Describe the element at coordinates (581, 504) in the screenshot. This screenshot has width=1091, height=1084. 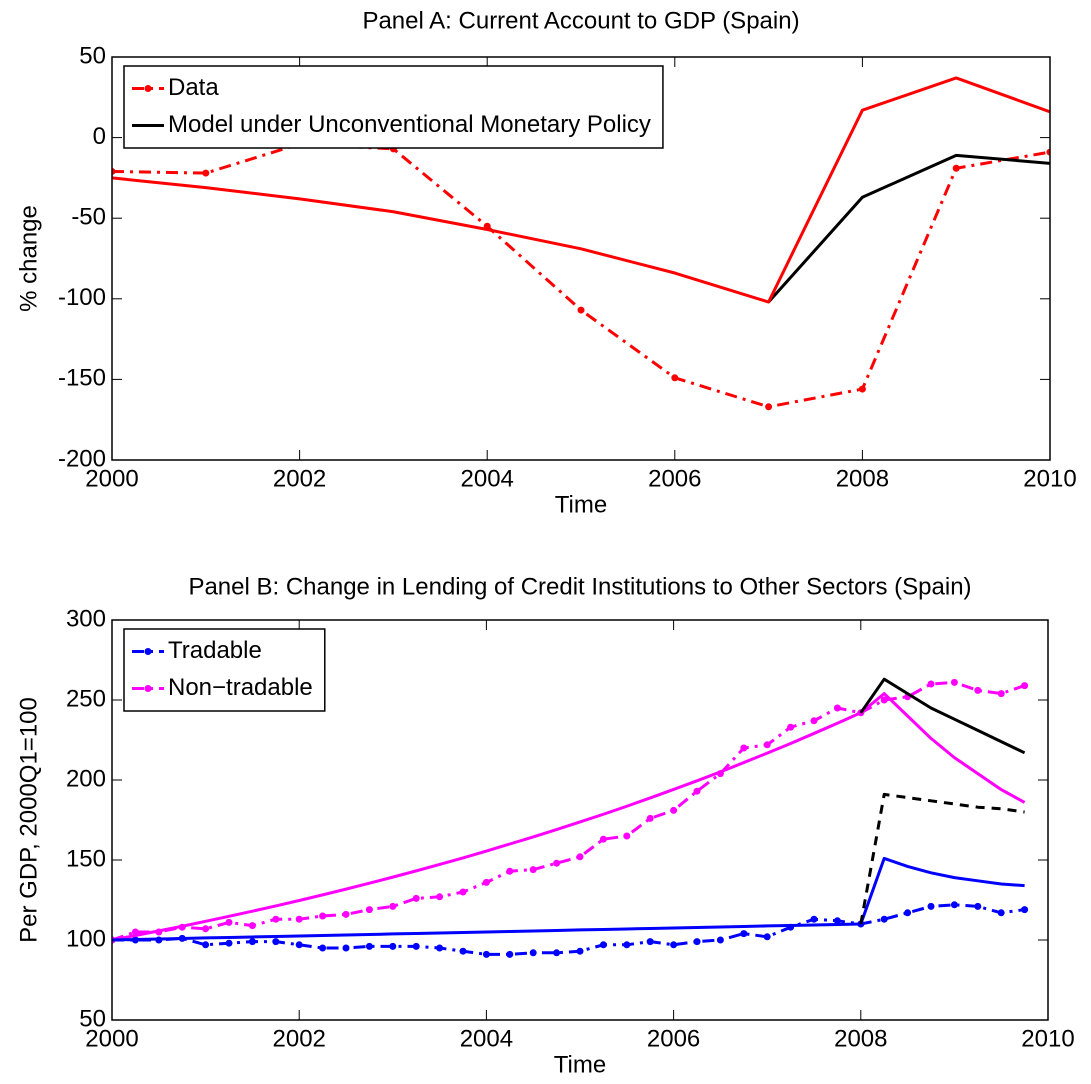
I see `x-axis-label: Time` at that location.